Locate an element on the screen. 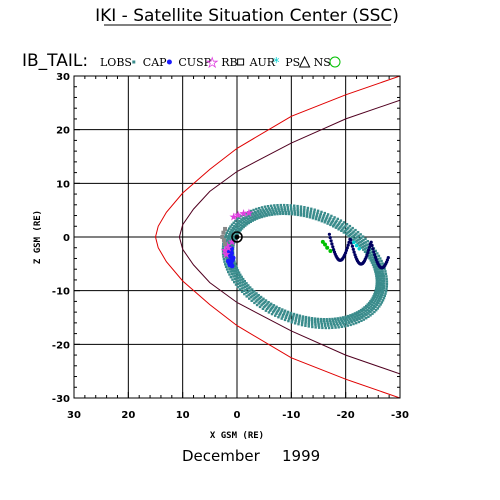 The image size is (500, 500). x-tick-label: -20 is located at coordinates (346, 415).